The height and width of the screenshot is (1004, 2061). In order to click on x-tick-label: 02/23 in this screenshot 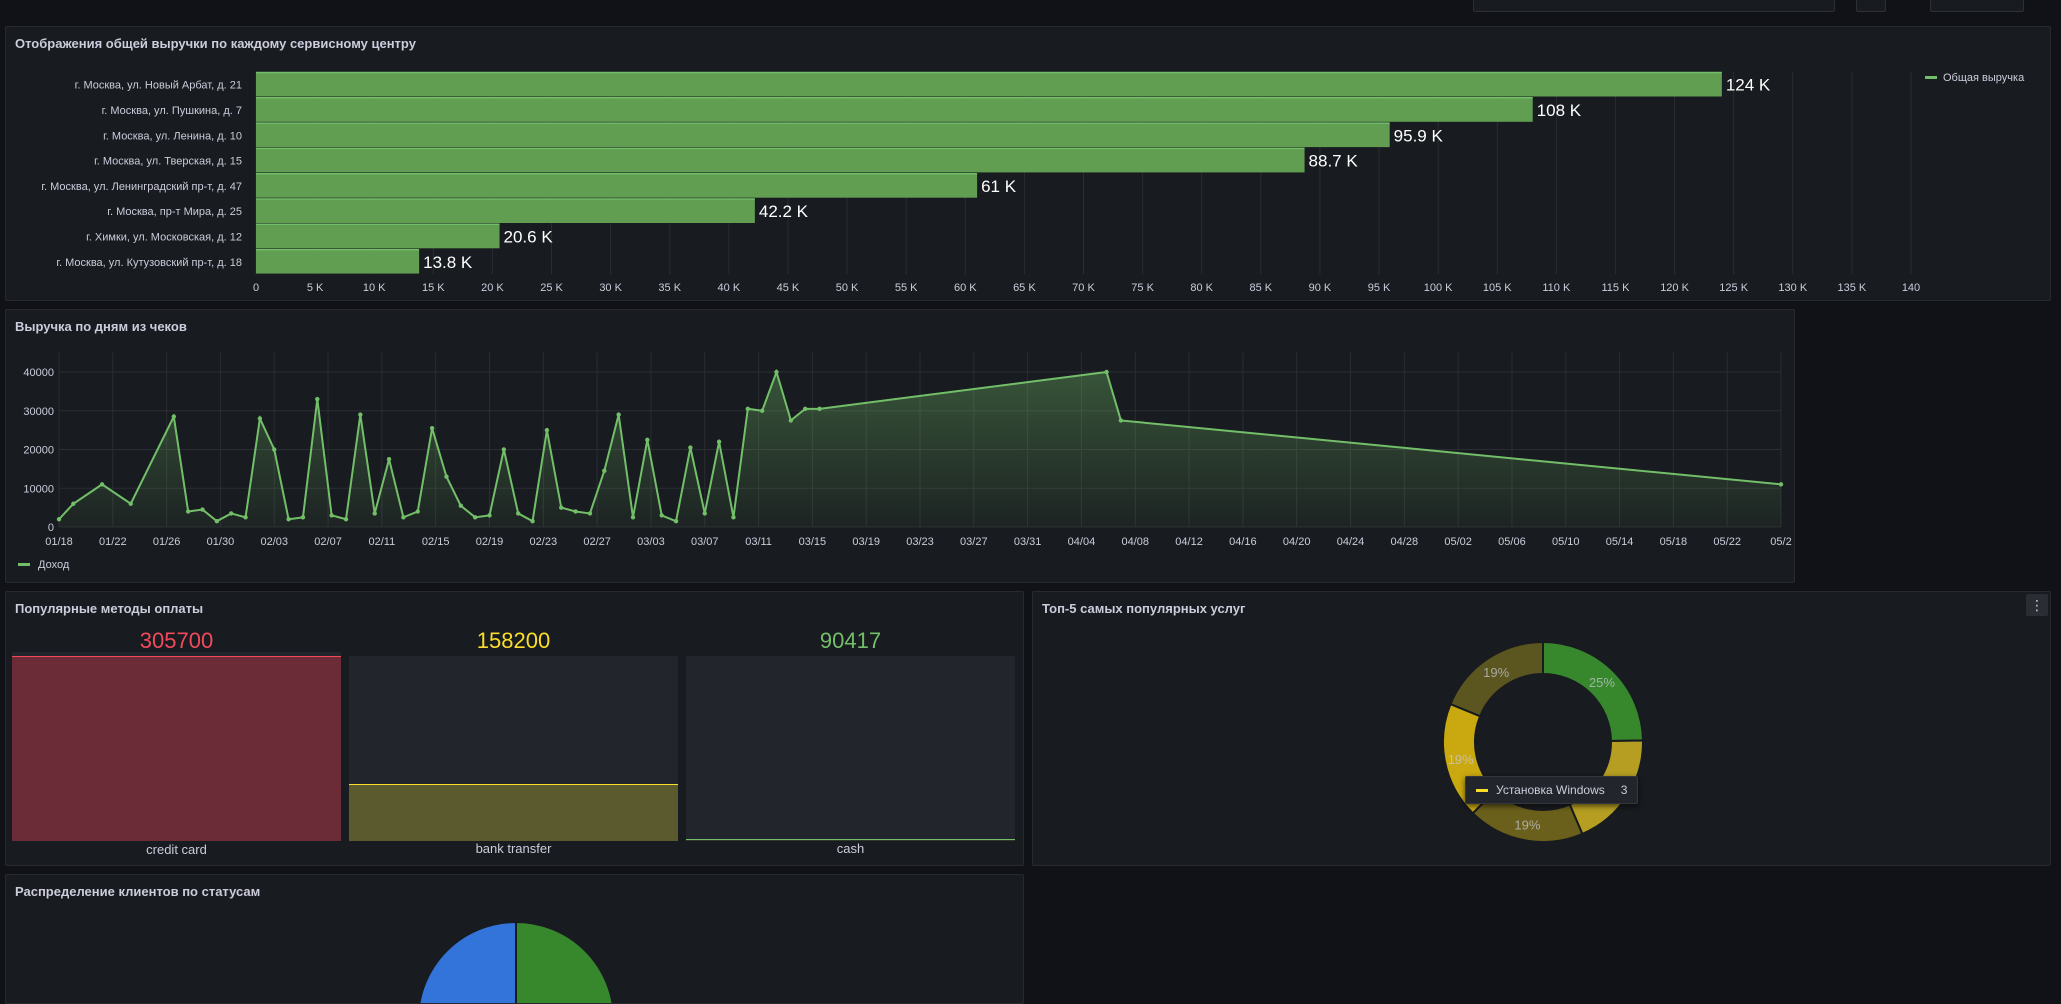, I will do `click(544, 542)`.